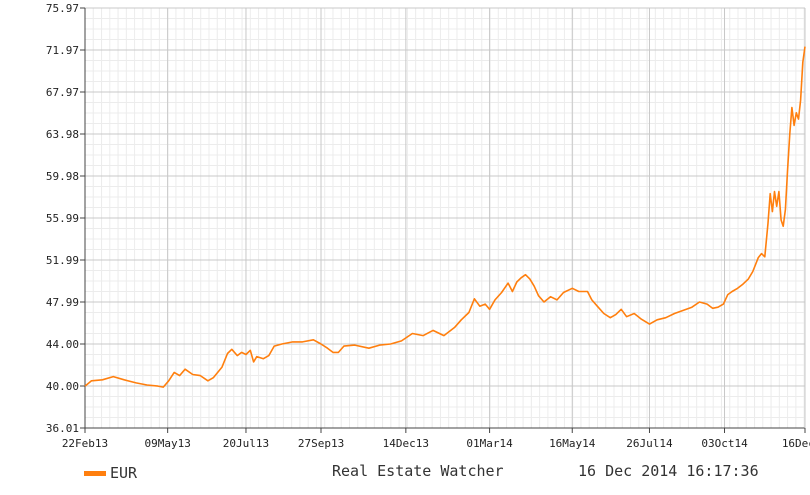 The height and width of the screenshot is (495, 810). Describe the element at coordinates (62, 50) in the screenshot. I see `y-tick-label: 71.97` at that location.